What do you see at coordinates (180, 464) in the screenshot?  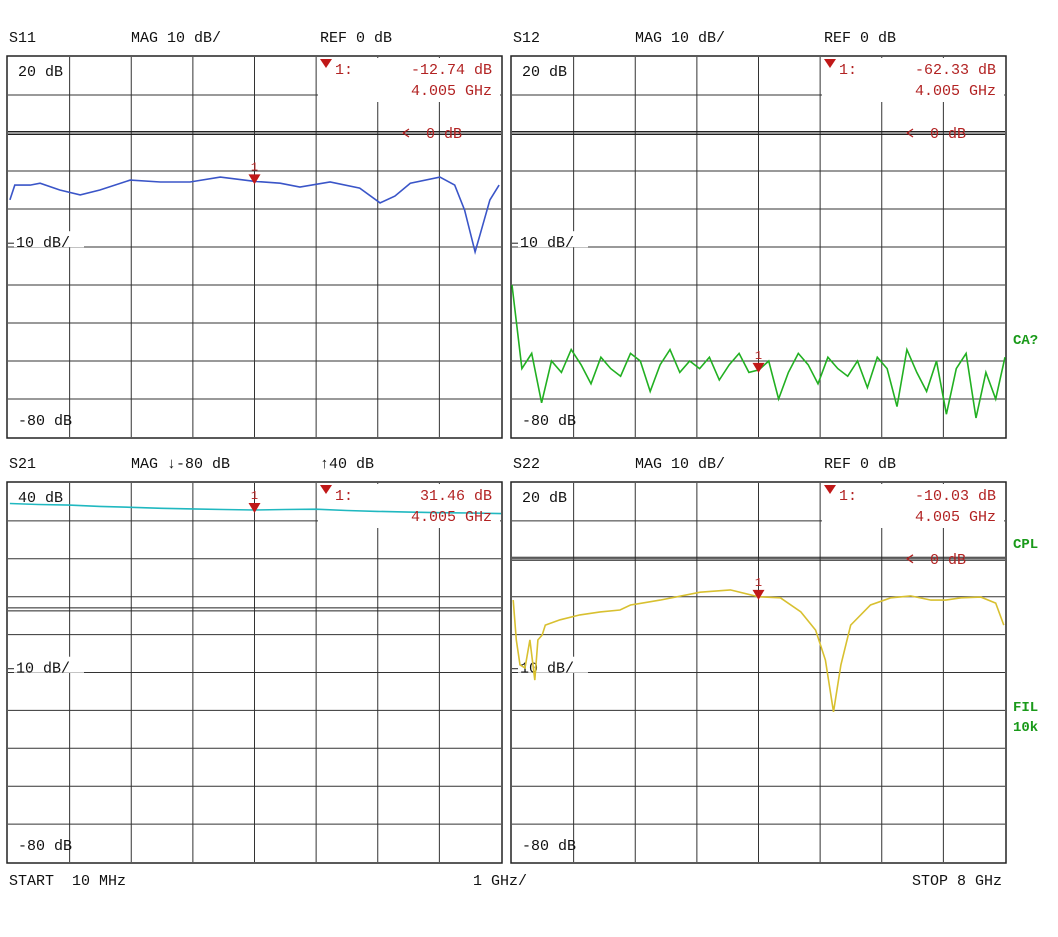 I see `trace-format: MAG ↓-80 dB` at bounding box center [180, 464].